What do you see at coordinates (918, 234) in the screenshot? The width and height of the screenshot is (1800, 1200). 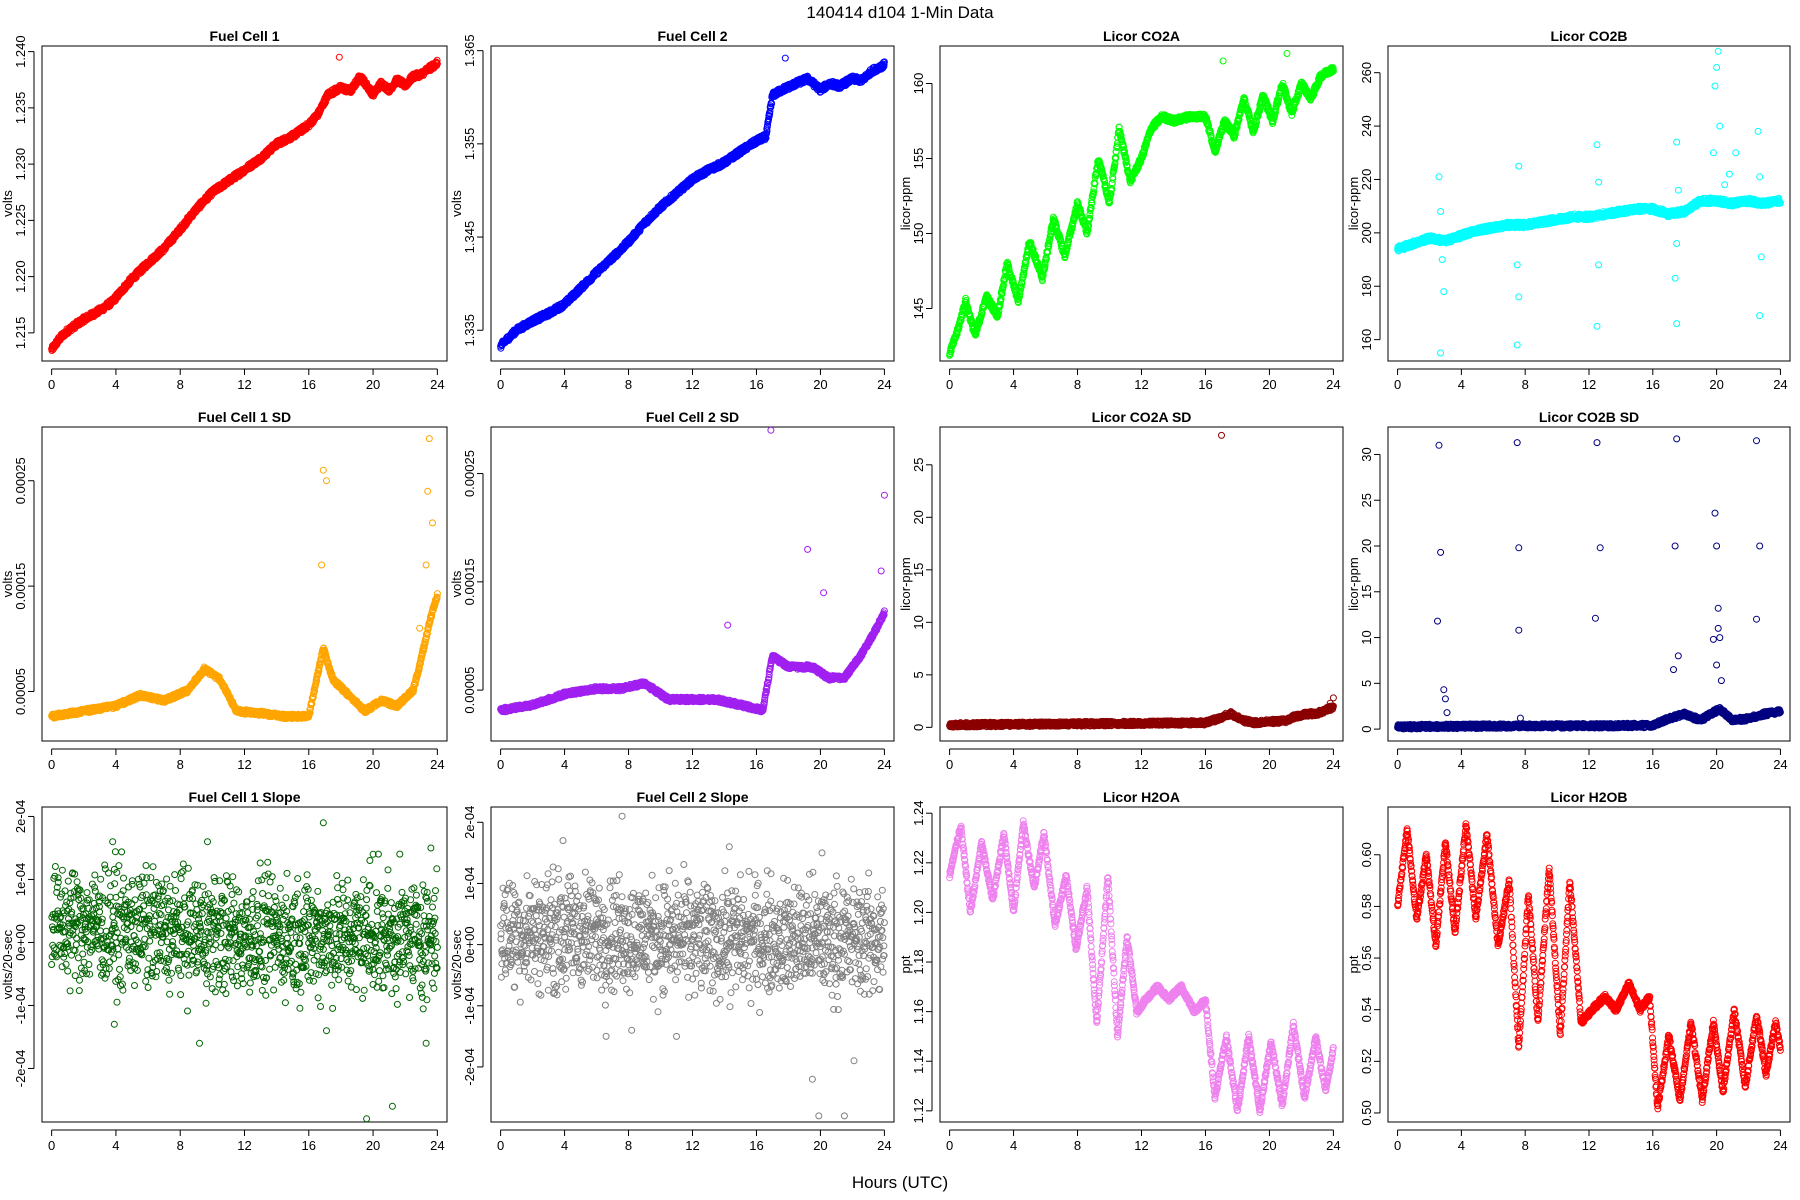 I see `y-tick-label: 150` at bounding box center [918, 234].